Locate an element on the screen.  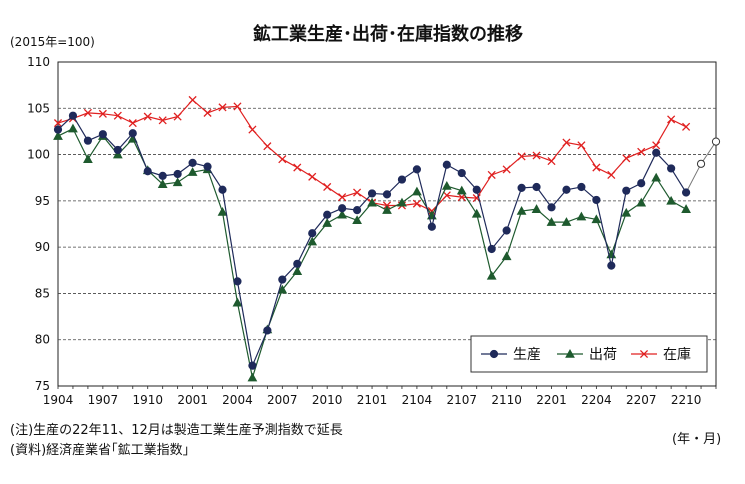
x-tick-label: 2110 is located at coordinates (506, 400).